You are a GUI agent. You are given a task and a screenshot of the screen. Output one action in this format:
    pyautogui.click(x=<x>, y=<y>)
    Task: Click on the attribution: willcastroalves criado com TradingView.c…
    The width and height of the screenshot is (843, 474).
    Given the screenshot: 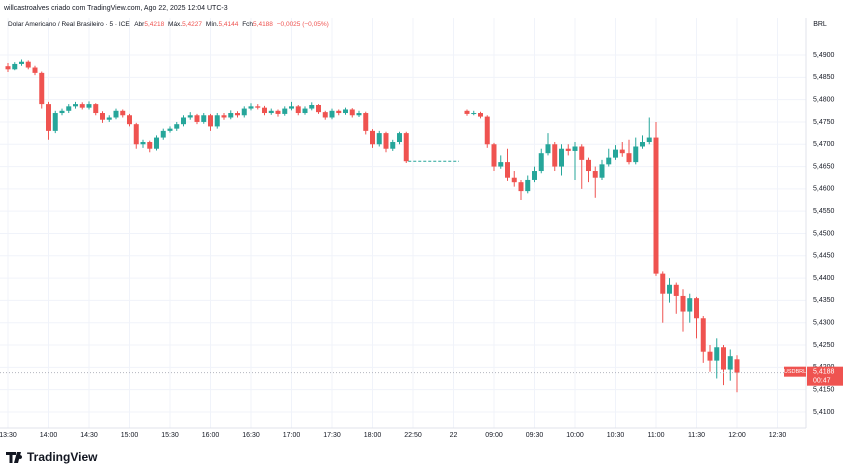 What is the action you would take?
    pyautogui.click(x=115, y=8)
    